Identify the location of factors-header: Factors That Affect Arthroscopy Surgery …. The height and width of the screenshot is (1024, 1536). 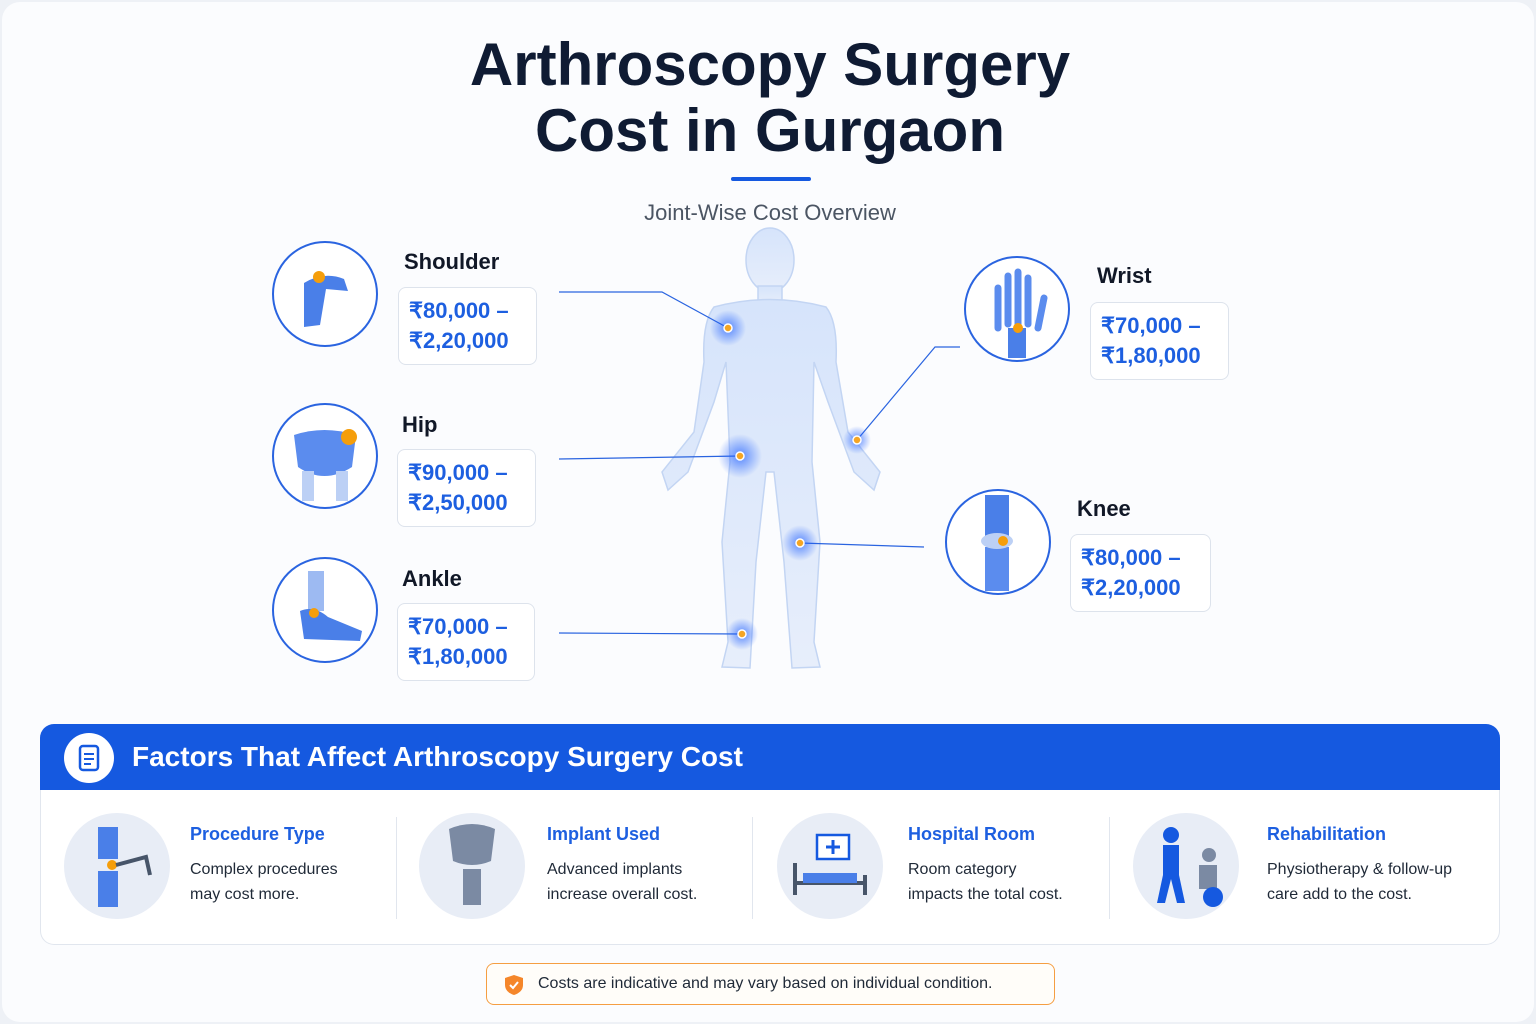
(770, 758).